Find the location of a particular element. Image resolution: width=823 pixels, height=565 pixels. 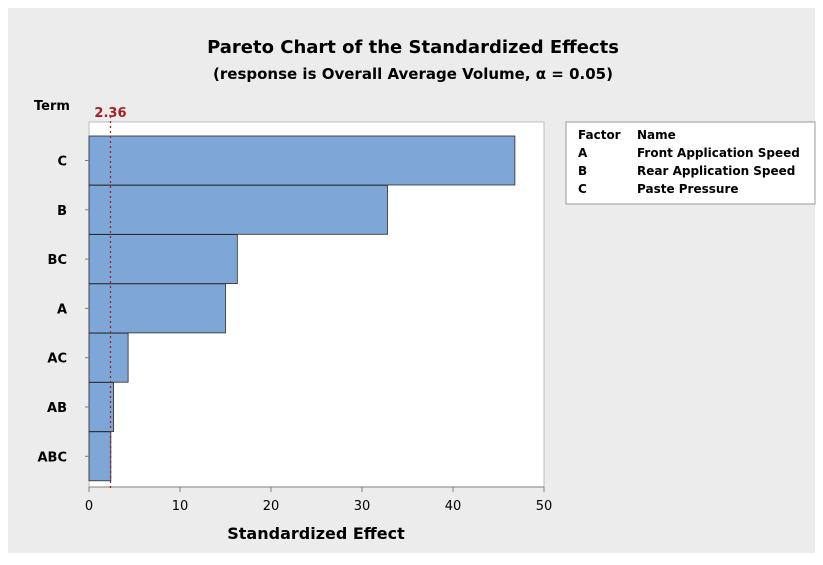

bar-ab is located at coordinates (101, 407).